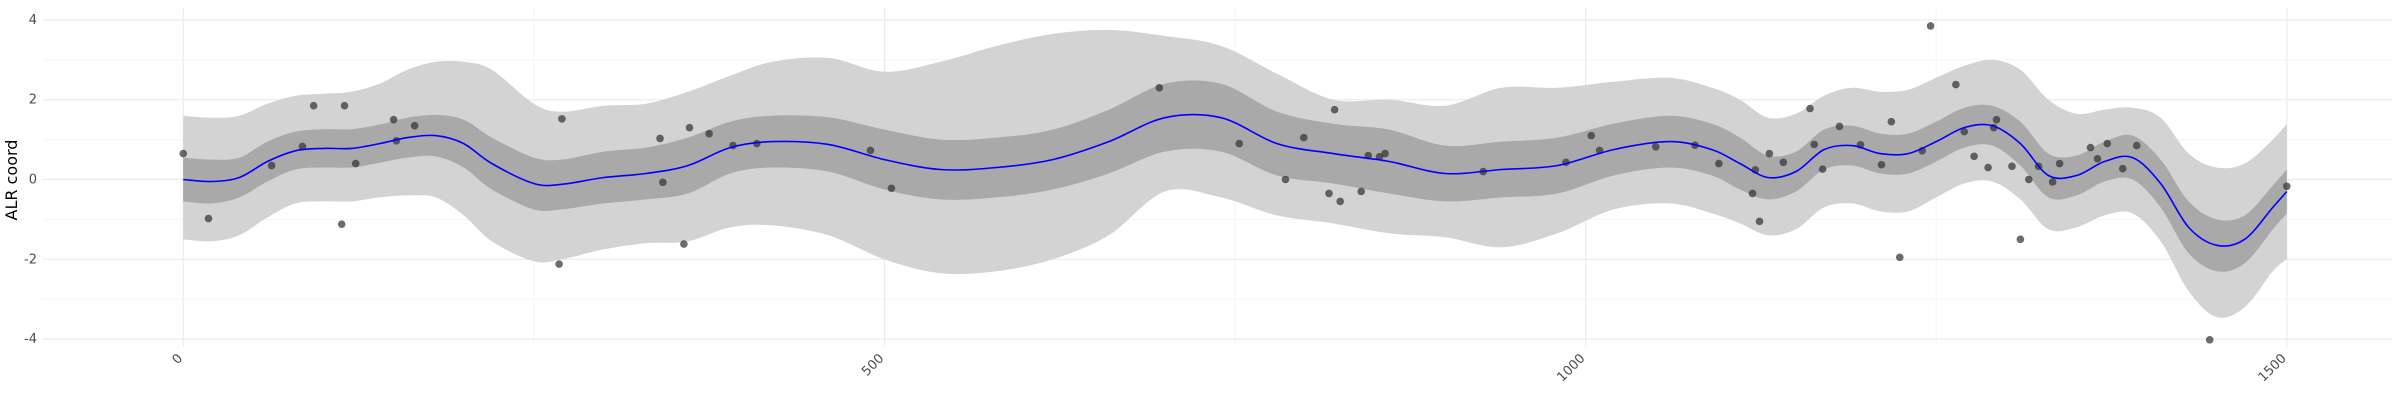 The image size is (2400, 400). Describe the element at coordinates (33, 20) in the screenshot. I see `y-tick-label: 4` at that location.